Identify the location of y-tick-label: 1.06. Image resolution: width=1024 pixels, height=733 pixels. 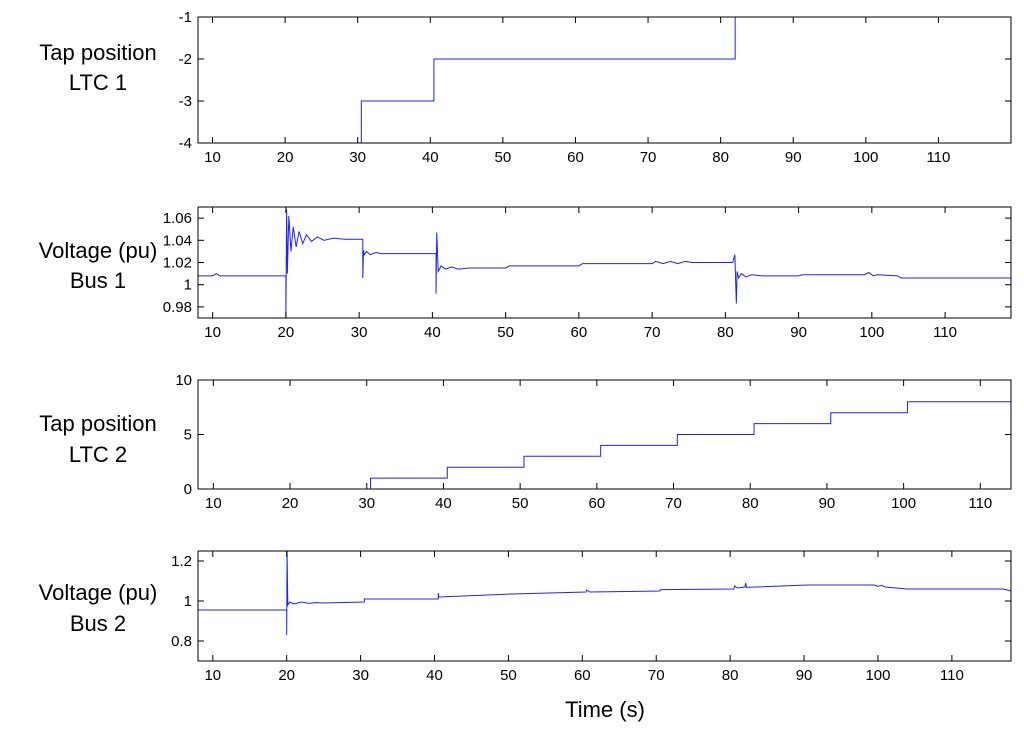
(177, 218).